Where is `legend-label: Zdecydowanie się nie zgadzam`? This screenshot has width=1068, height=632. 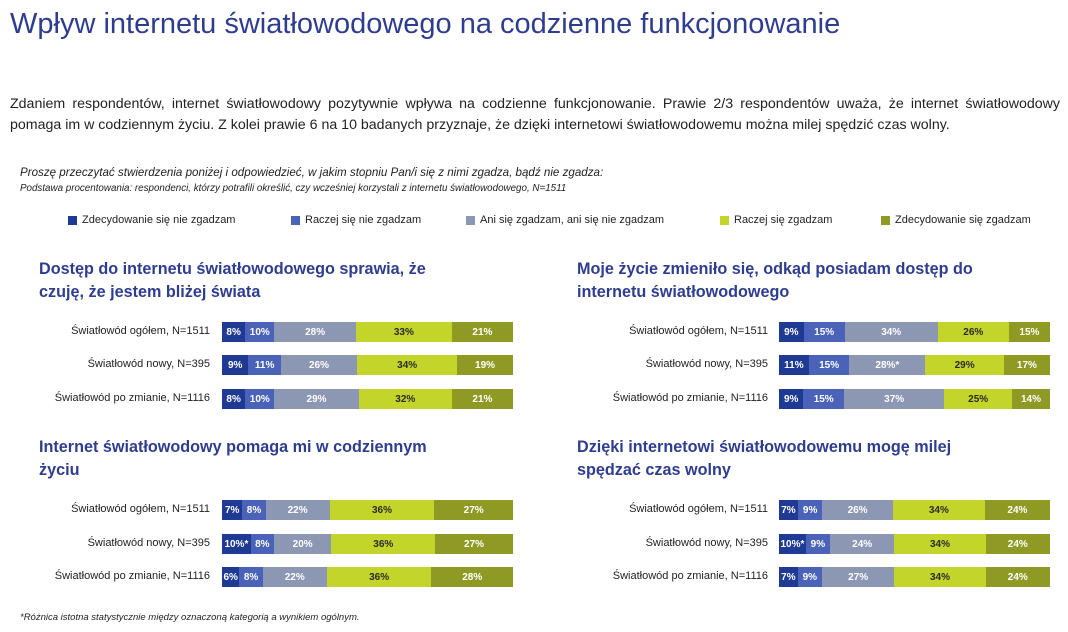
legend-label: Zdecydowanie się nie zgadzam is located at coordinates (159, 220).